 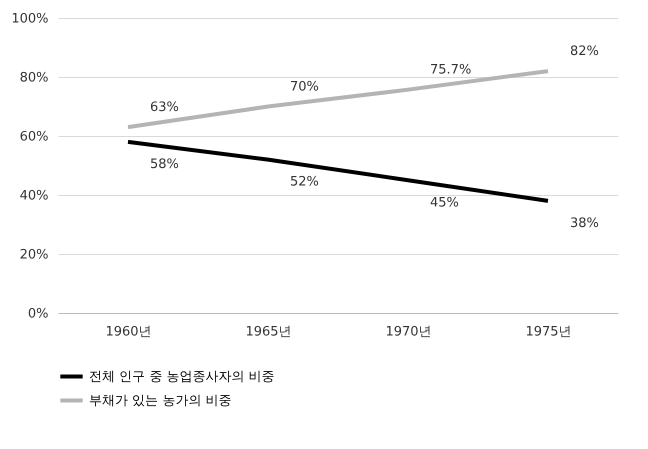 What do you see at coordinates (548, 332) in the screenshot?
I see `x-tick-label: 1975년` at bounding box center [548, 332].